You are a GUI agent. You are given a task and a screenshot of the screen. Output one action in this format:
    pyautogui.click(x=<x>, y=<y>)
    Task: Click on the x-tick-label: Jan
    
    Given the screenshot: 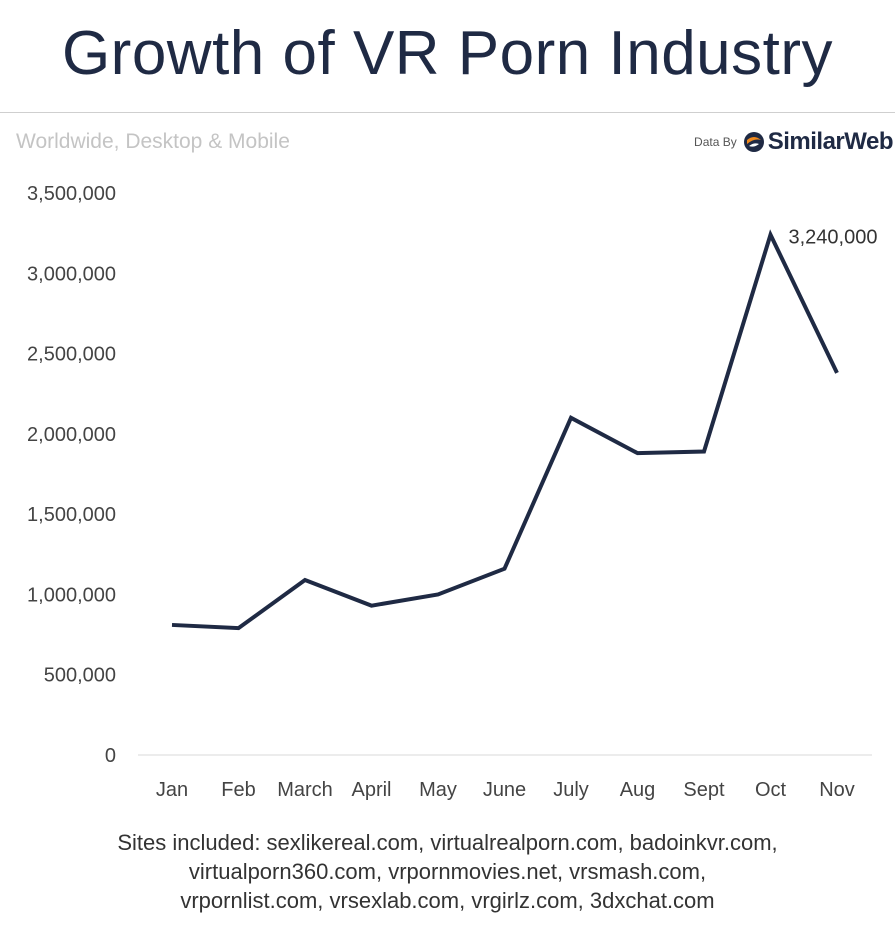 What is the action you would take?
    pyautogui.click(x=172, y=790)
    